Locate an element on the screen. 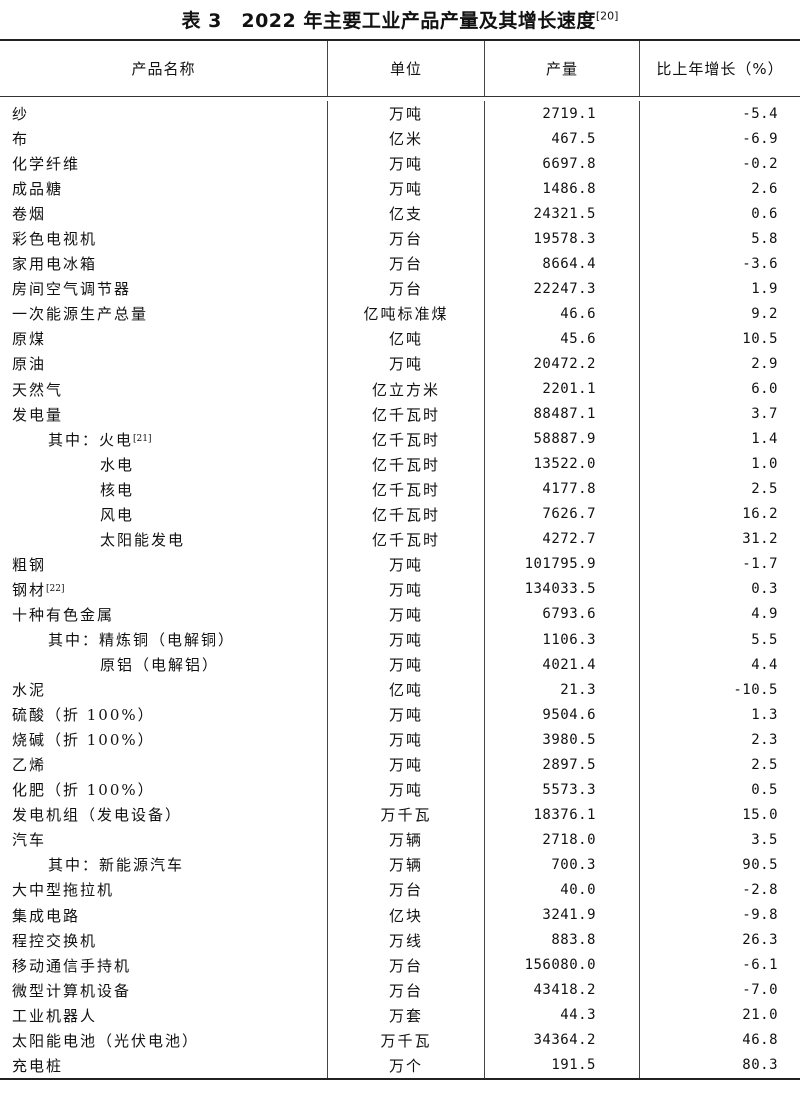 The width and height of the screenshot is (800, 1098). growth-text: 5.5 is located at coordinates (764, 639).